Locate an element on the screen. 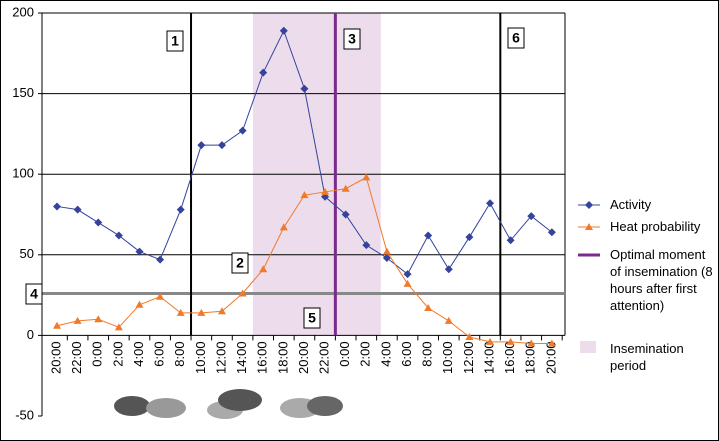 The height and width of the screenshot is (441, 719). legend-swatch is located at coordinates (588, 347).